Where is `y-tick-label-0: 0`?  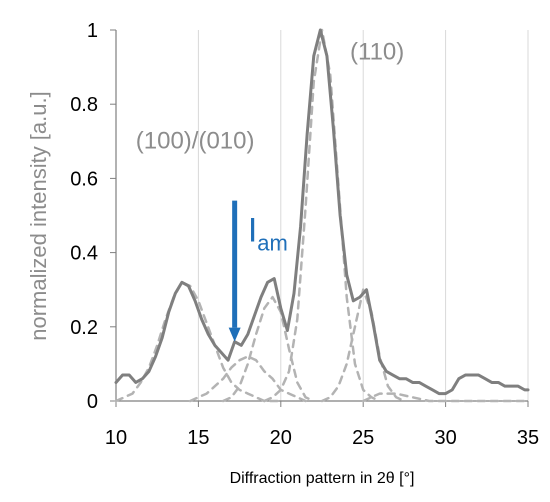 y-tick-label-0: 0 is located at coordinates (92, 402).